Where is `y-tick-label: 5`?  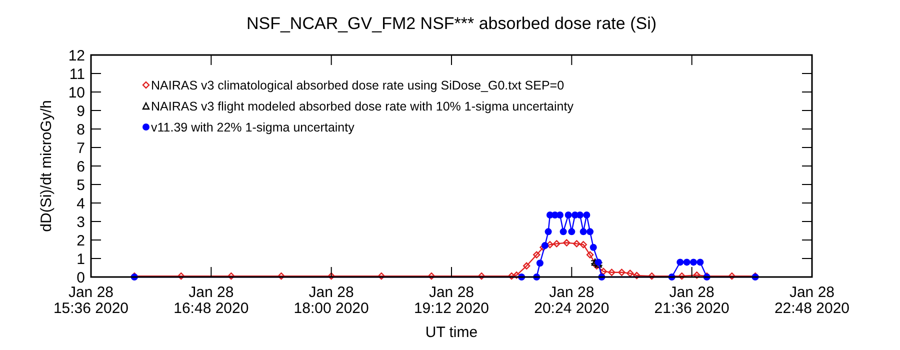
y-tick-label: 5 is located at coordinates (80, 185).